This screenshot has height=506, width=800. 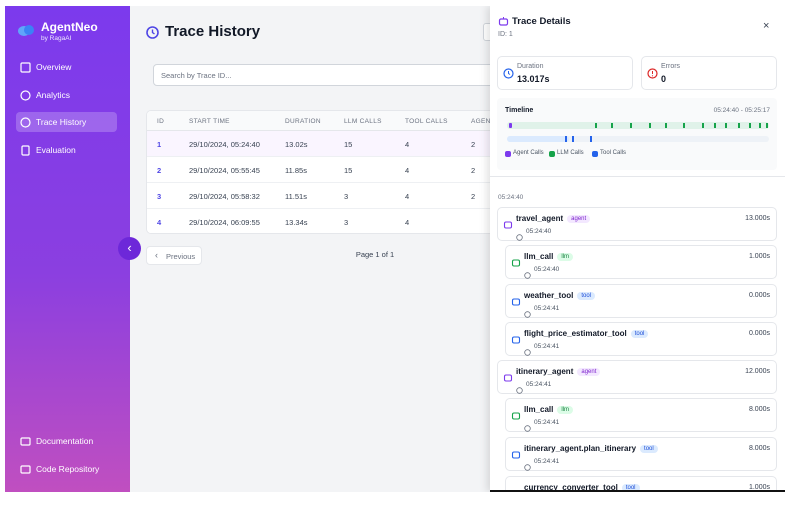 What do you see at coordinates (519, 110) in the screenshot?
I see `timeline-title: Timeline` at bounding box center [519, 110].